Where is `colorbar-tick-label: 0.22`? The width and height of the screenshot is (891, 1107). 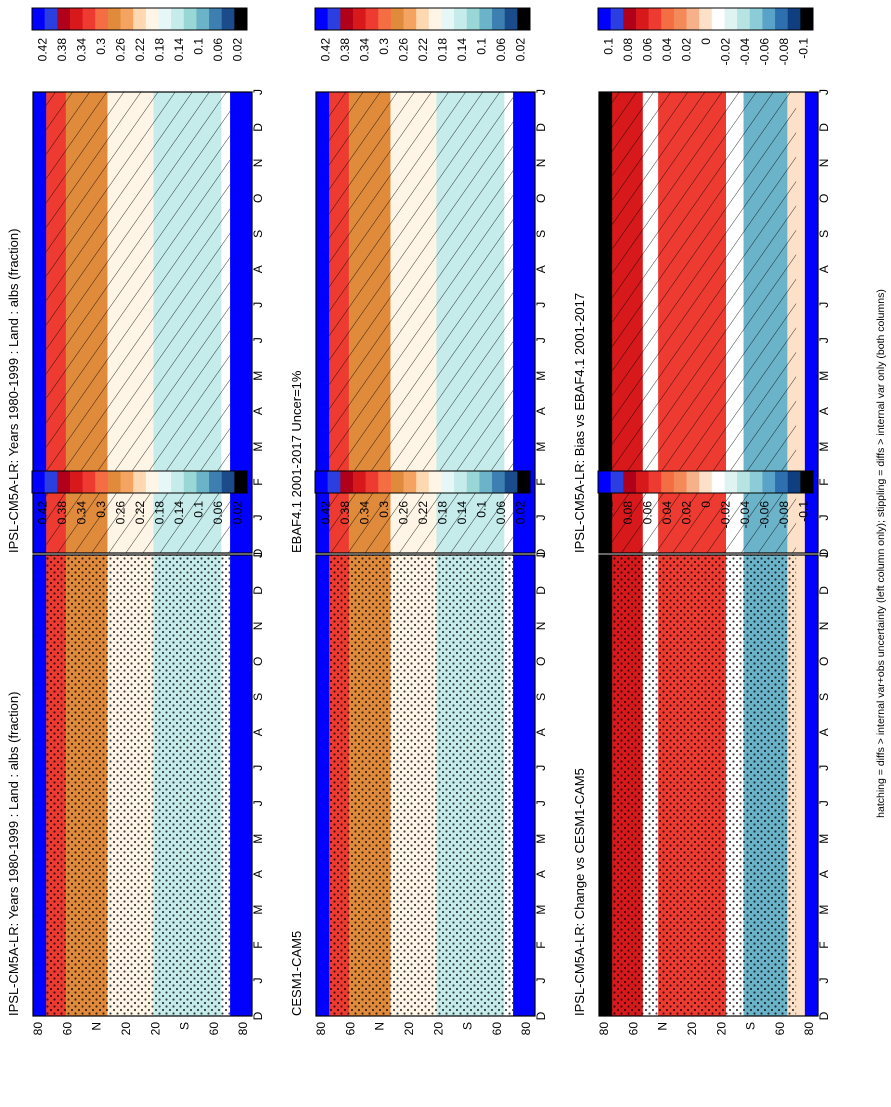
colorbar-tick-label: 0.22 is located at coordinates (423, 513).